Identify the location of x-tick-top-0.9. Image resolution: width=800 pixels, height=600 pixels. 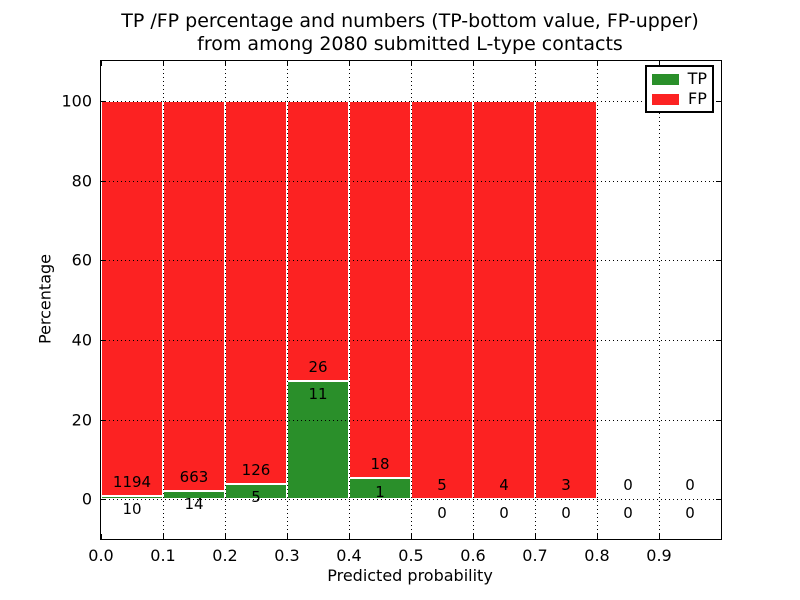
(659, 63).